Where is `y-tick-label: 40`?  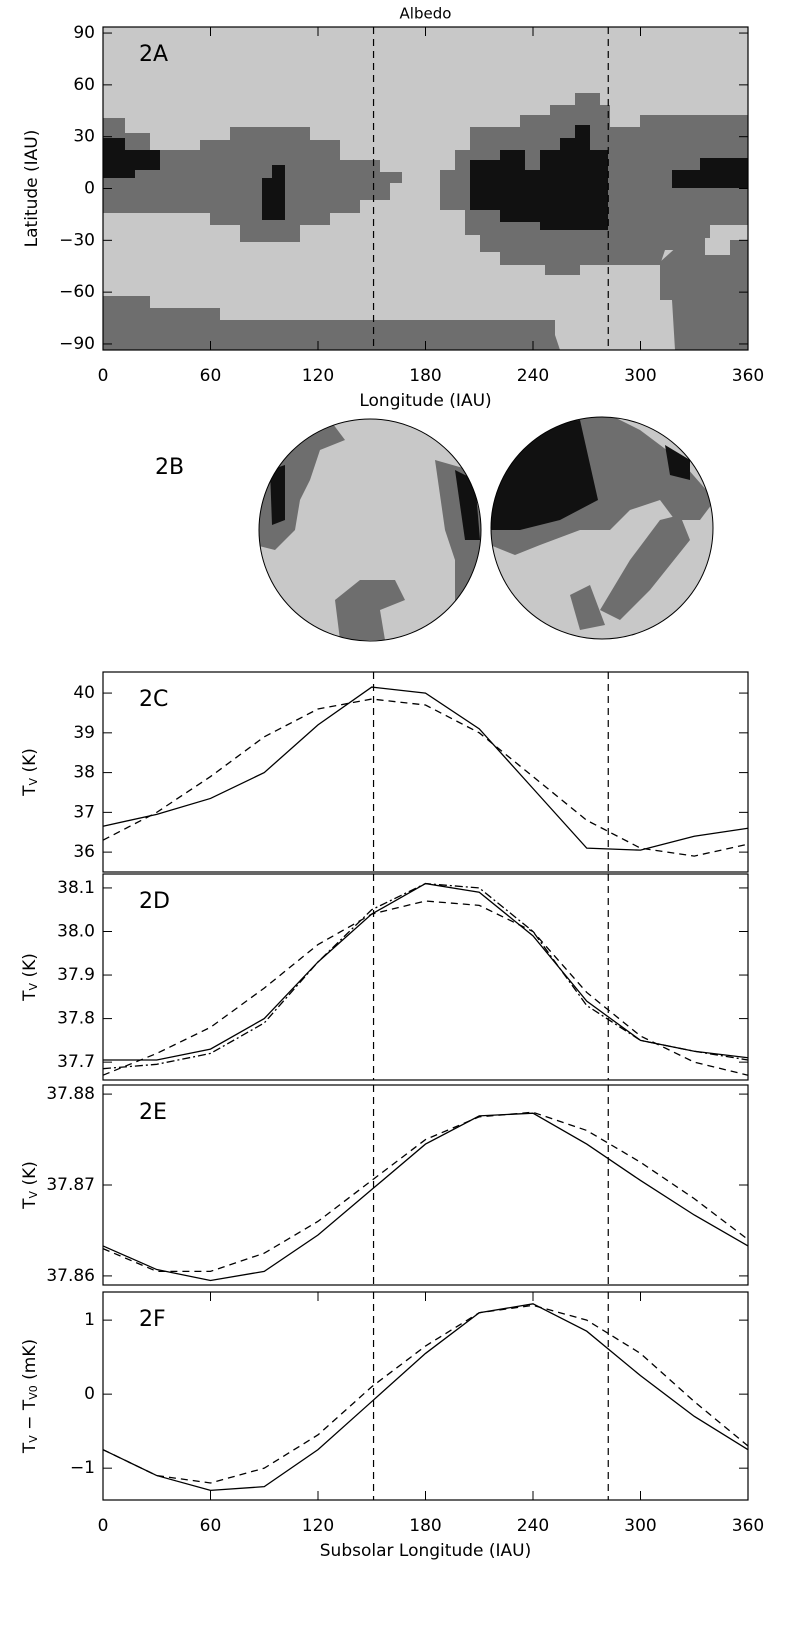 y-tick-label: 40 is located at coordinates (84, 693).